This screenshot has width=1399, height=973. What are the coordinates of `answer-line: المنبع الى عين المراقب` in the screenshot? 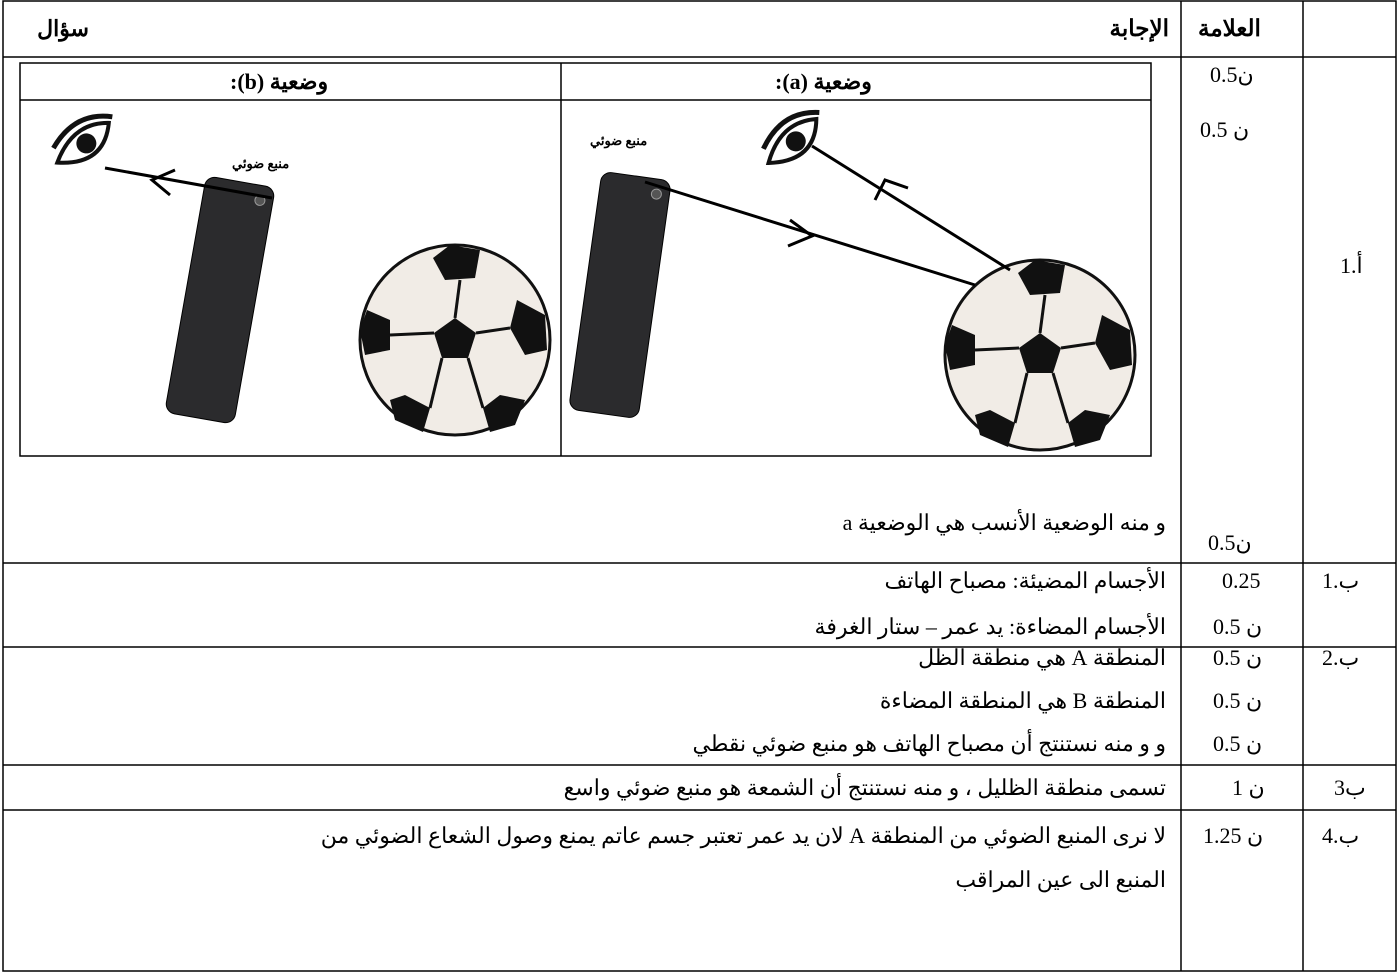 It's located at (1060, 879).